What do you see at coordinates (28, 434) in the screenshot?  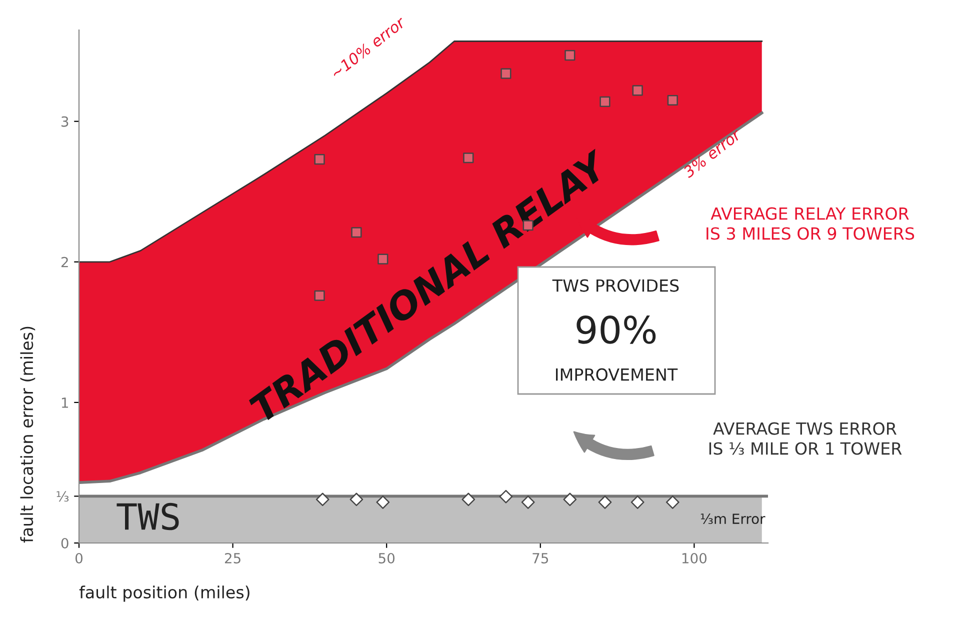 I see `y-axis-title: fault location error (miles)` at bounding box center [28, 434].